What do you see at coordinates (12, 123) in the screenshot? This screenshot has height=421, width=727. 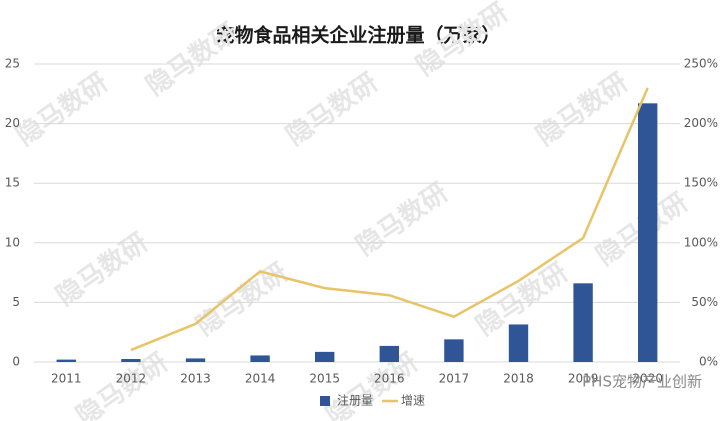 I see `y-tick-label: 20` at bounding box center [12, 123].